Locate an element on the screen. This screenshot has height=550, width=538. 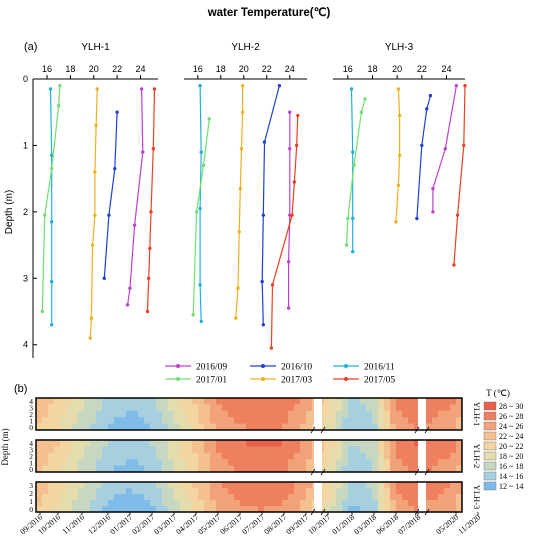
x-tick-label: 07/2018 is located at coordinates (409, 525).